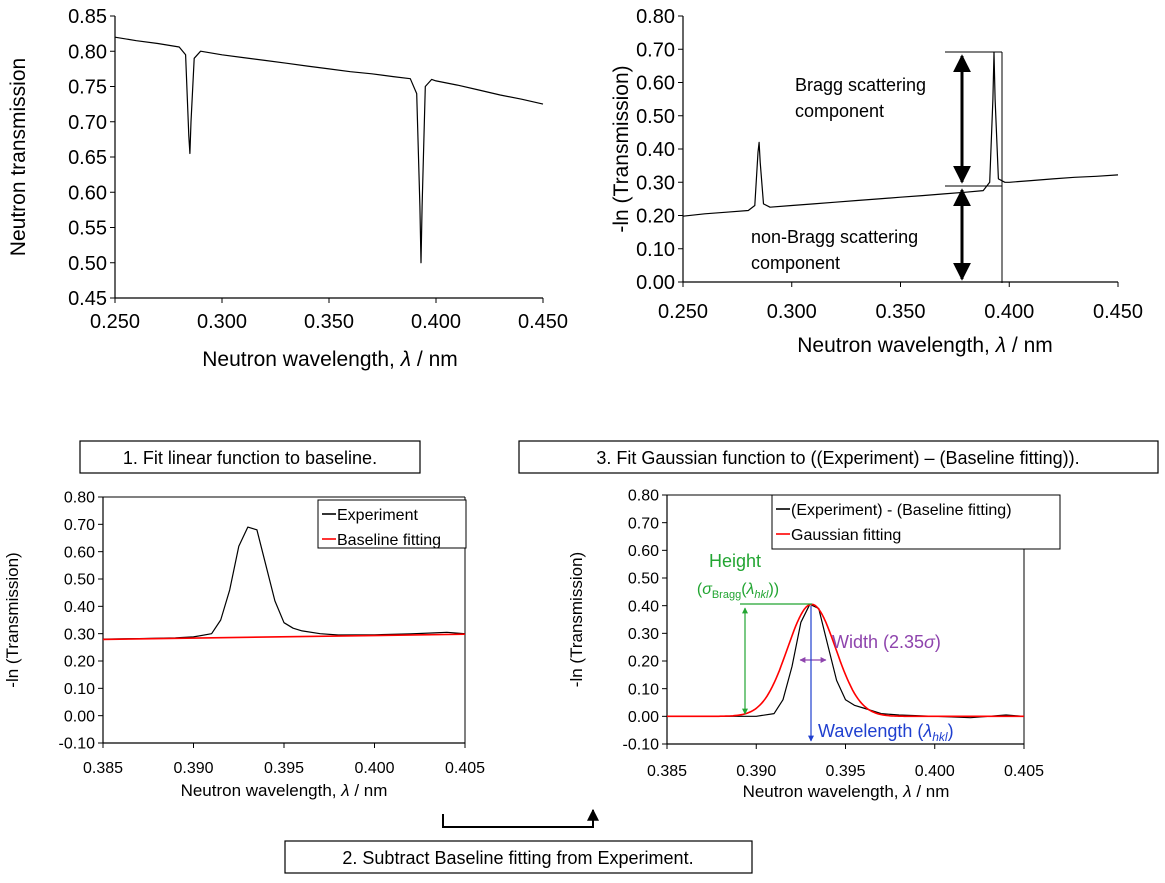  I want to click on legend-label: Gaussian fitting, so click(846, 535).